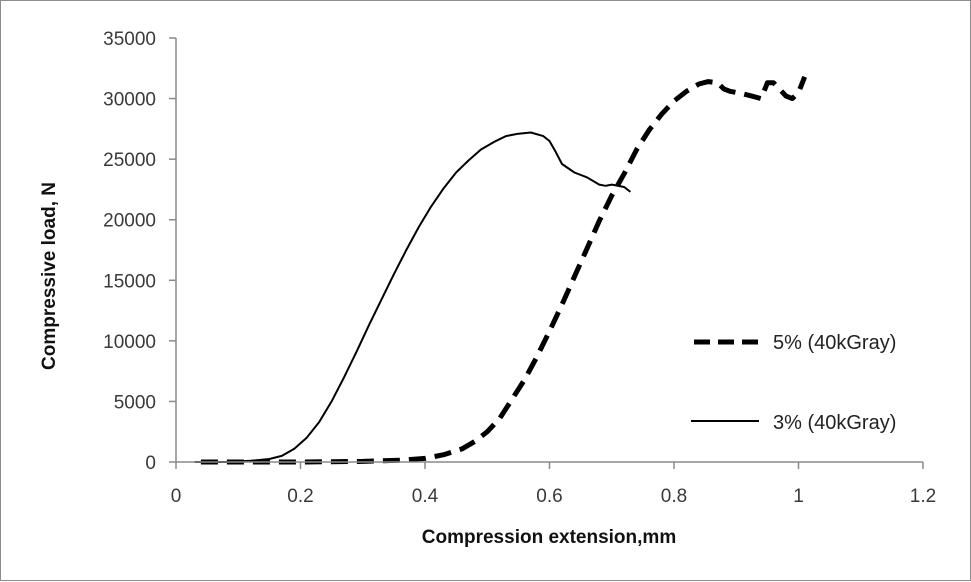  Describe the element at coordinates (553, 484) in the screenshot. I see `x-ticks: 0 0.2 0.4 0.6 0.8 1 1.2` at that location.